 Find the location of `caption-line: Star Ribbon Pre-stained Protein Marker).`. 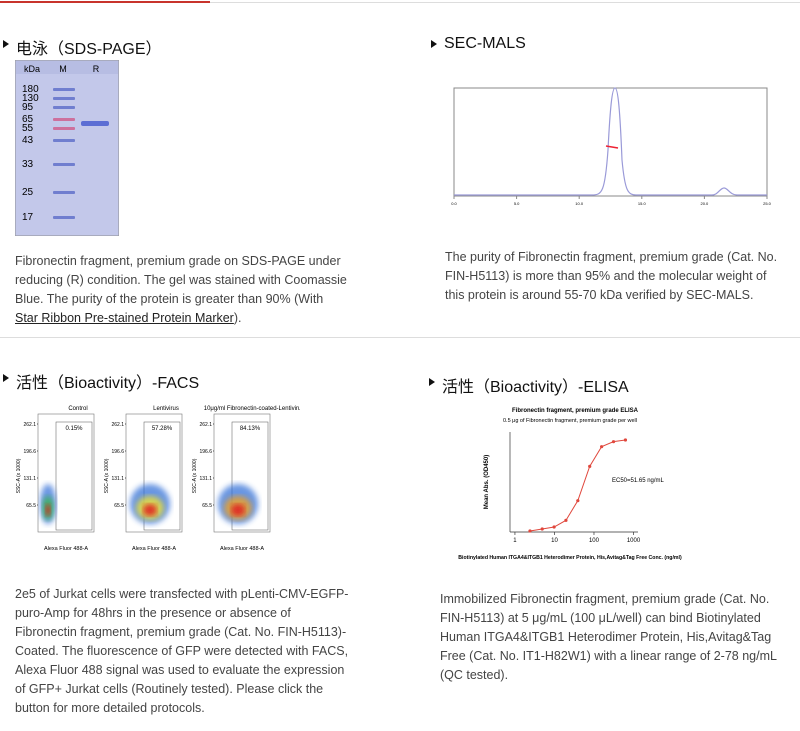

caption-line: Star Ribbon Pre-stained Protein Marker). is located at coordinates (181, 318).